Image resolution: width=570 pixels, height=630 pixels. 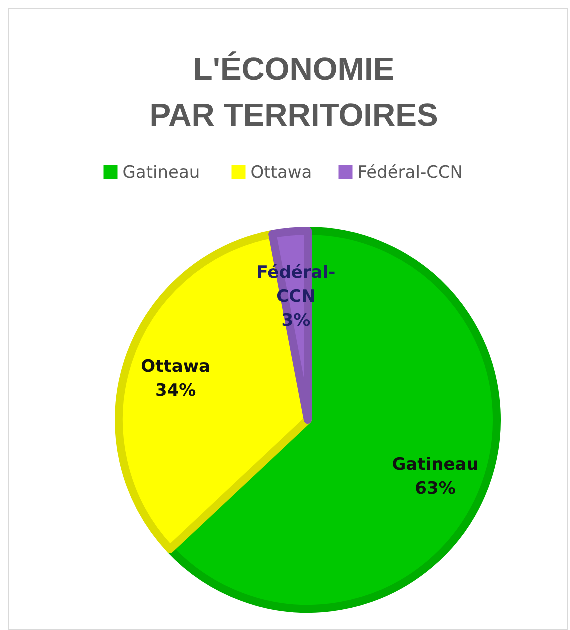 I want to click on data-label: 63%, so click(x=435, y=489).